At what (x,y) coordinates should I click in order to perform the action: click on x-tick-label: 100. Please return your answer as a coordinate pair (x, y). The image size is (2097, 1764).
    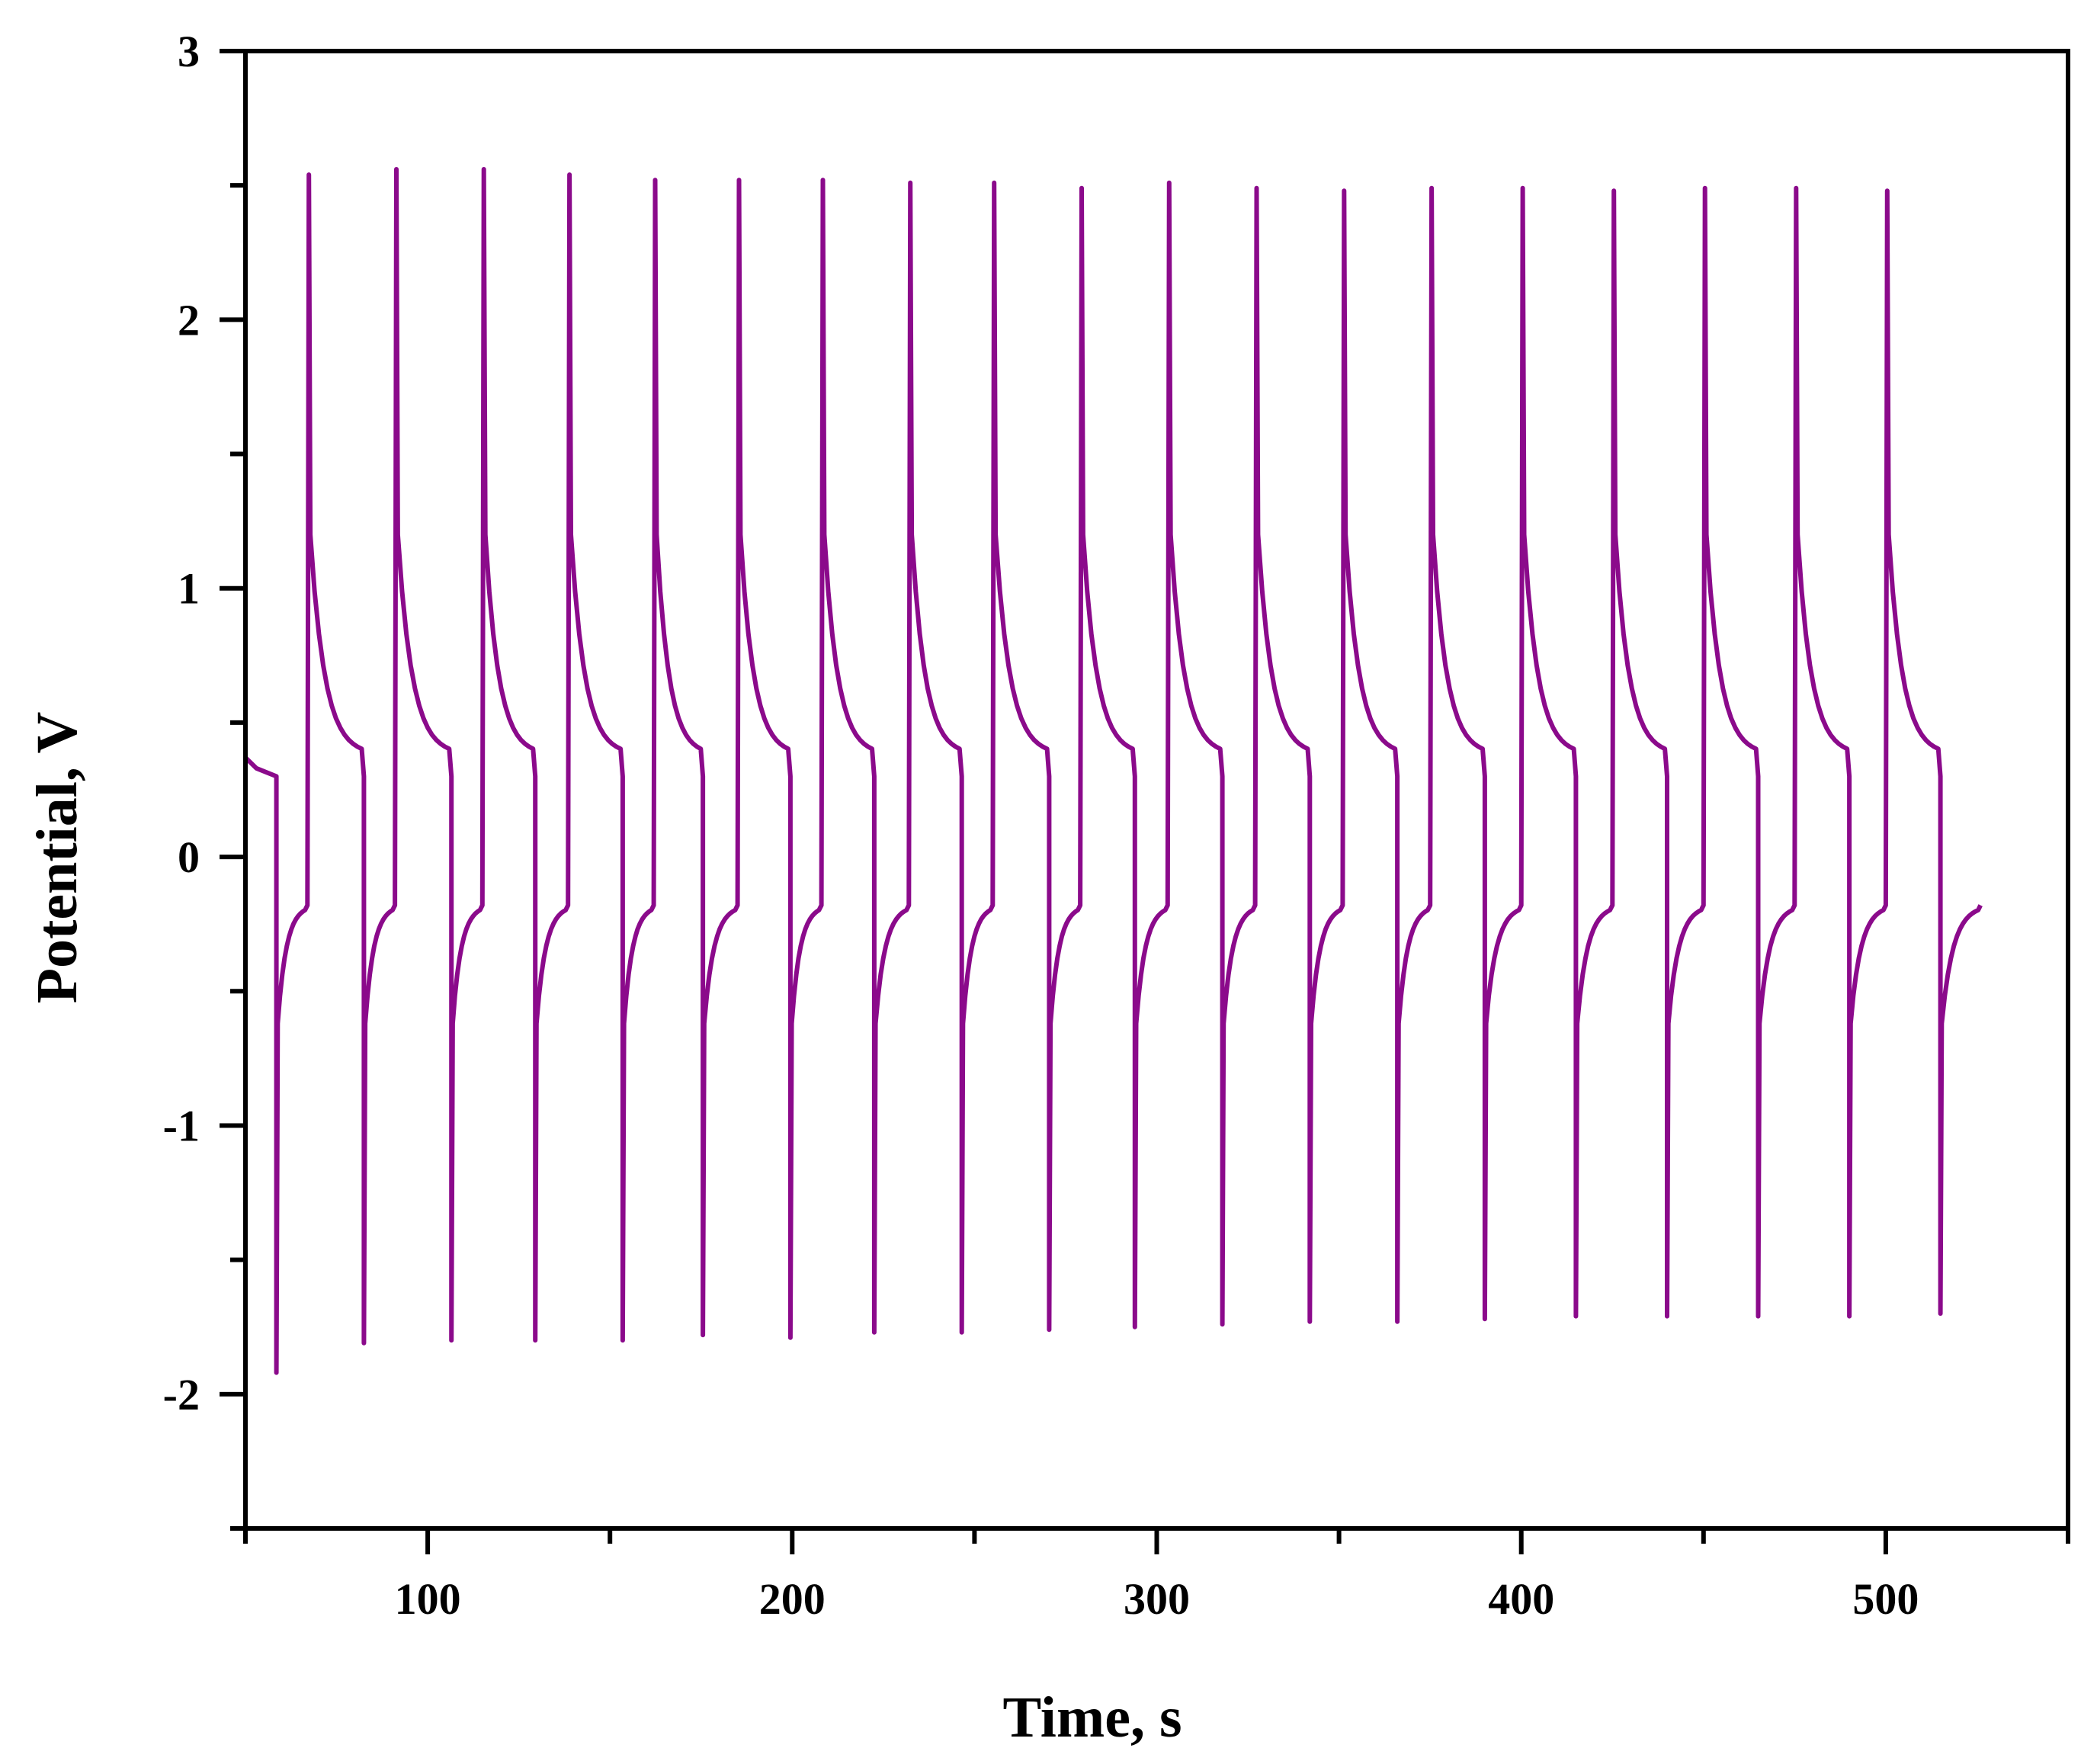
    Looking at the image, I should click on (428, 1599).